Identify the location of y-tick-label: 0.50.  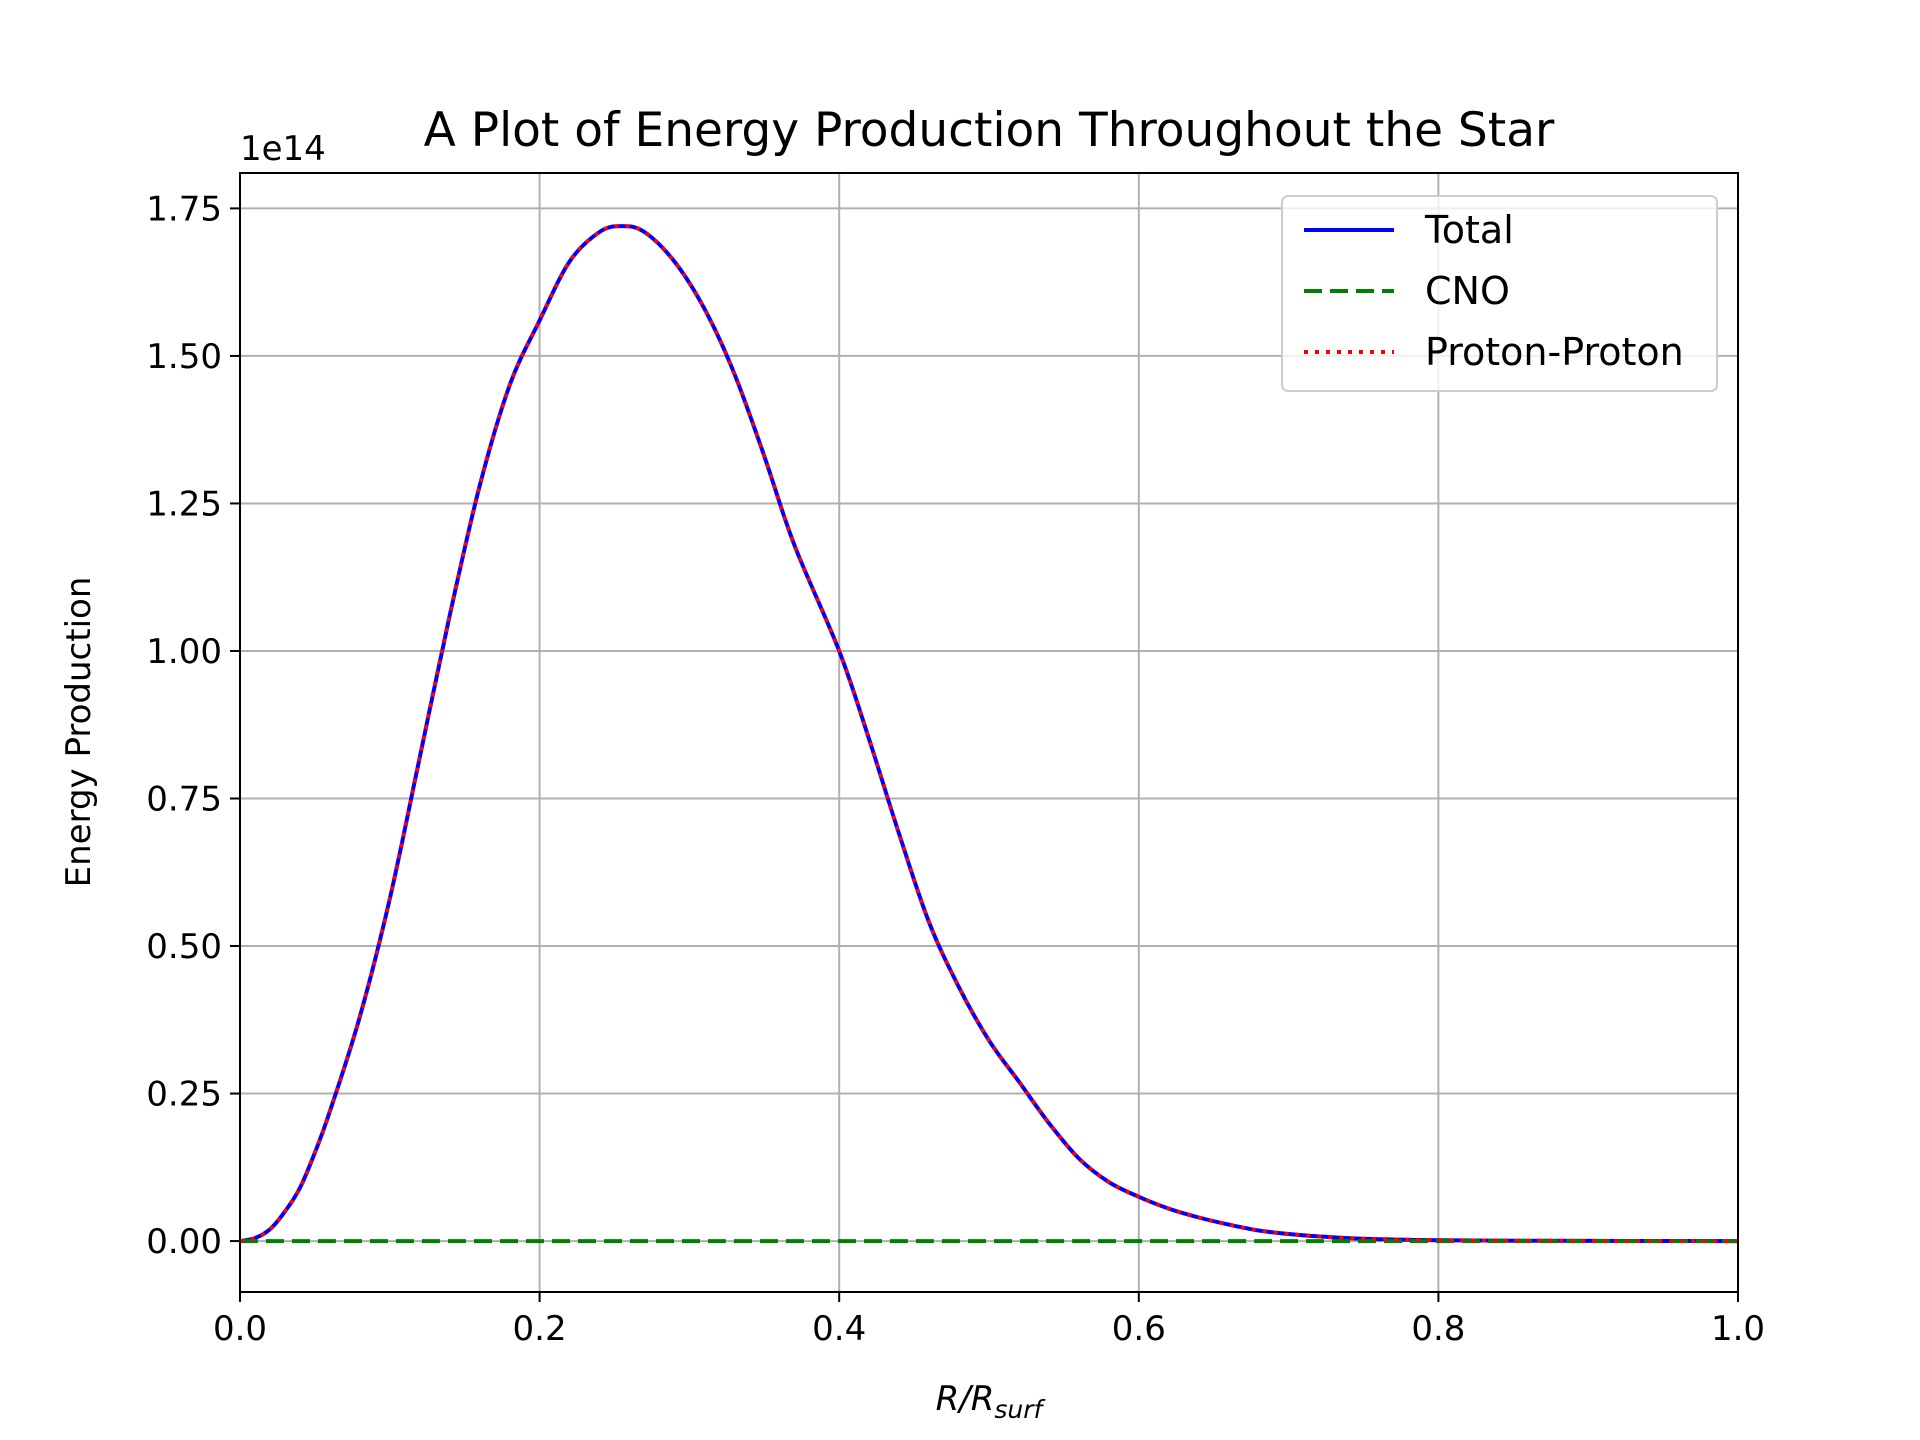
(184, 947).